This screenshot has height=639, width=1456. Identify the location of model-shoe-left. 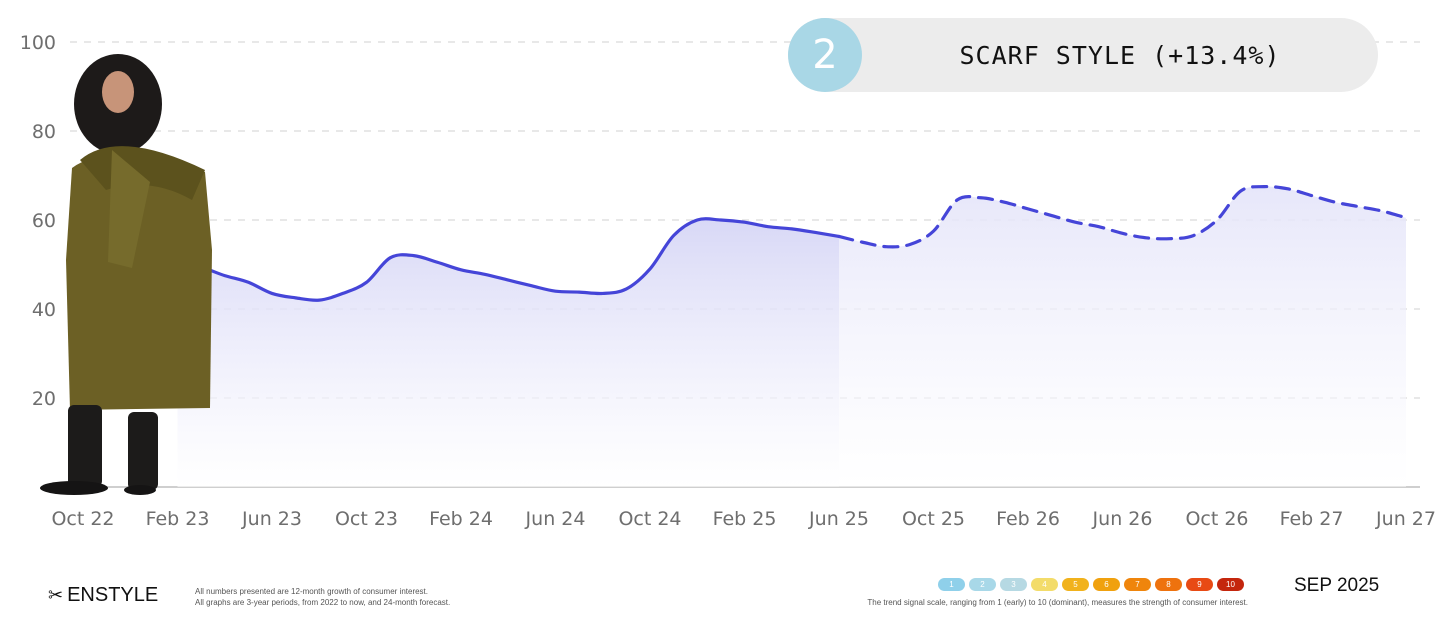
(74, 488).